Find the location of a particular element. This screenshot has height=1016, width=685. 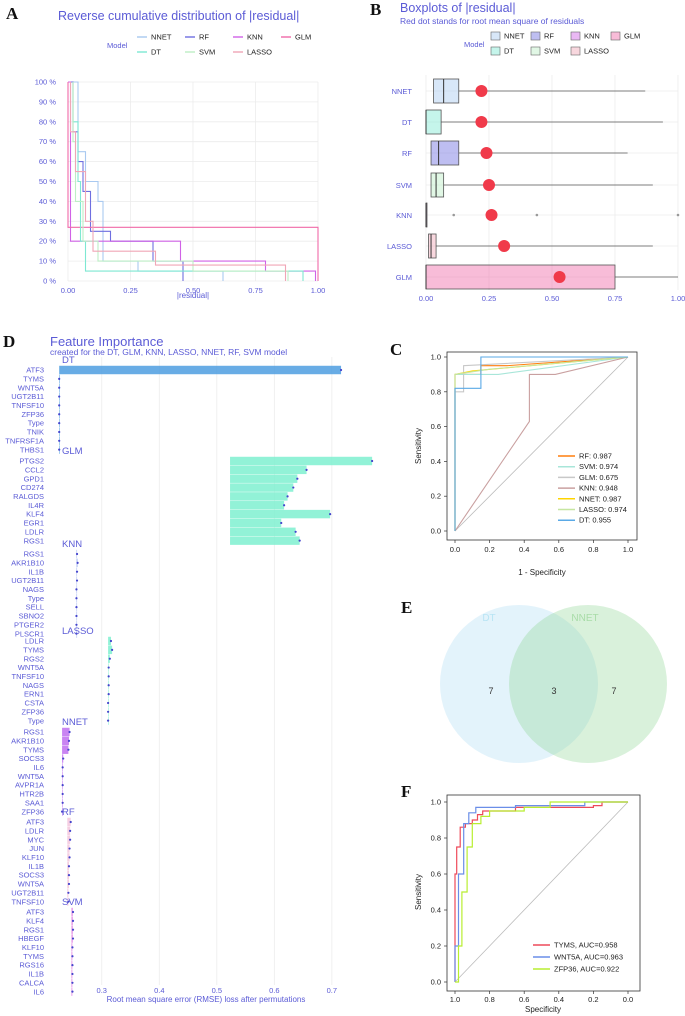

venn-label-dt: DT is located at coordinates (488, 618).